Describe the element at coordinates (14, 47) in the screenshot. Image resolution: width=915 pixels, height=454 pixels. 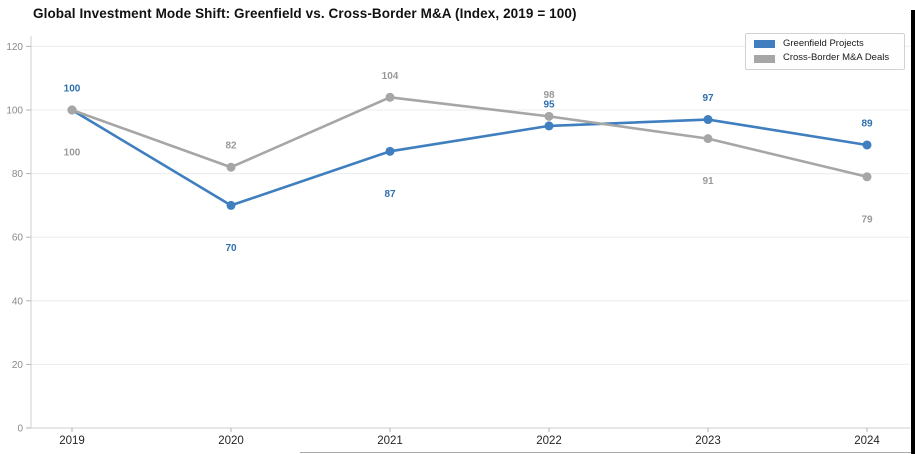
I see `y-tick-label-120: 120` at that location.